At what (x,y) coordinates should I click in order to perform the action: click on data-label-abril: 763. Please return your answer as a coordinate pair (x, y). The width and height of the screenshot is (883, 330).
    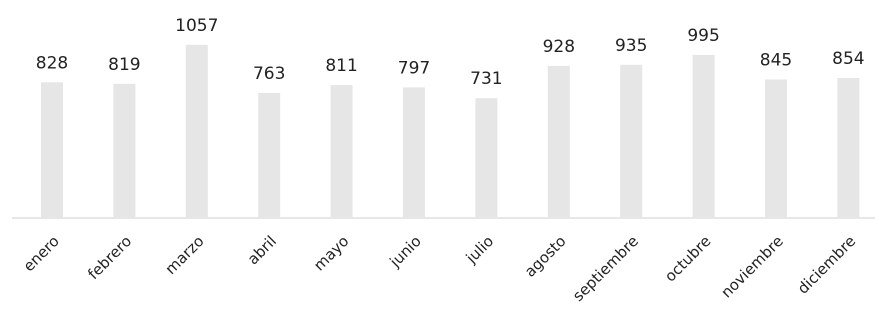
    Looking at the image, I should click on (269, 74).